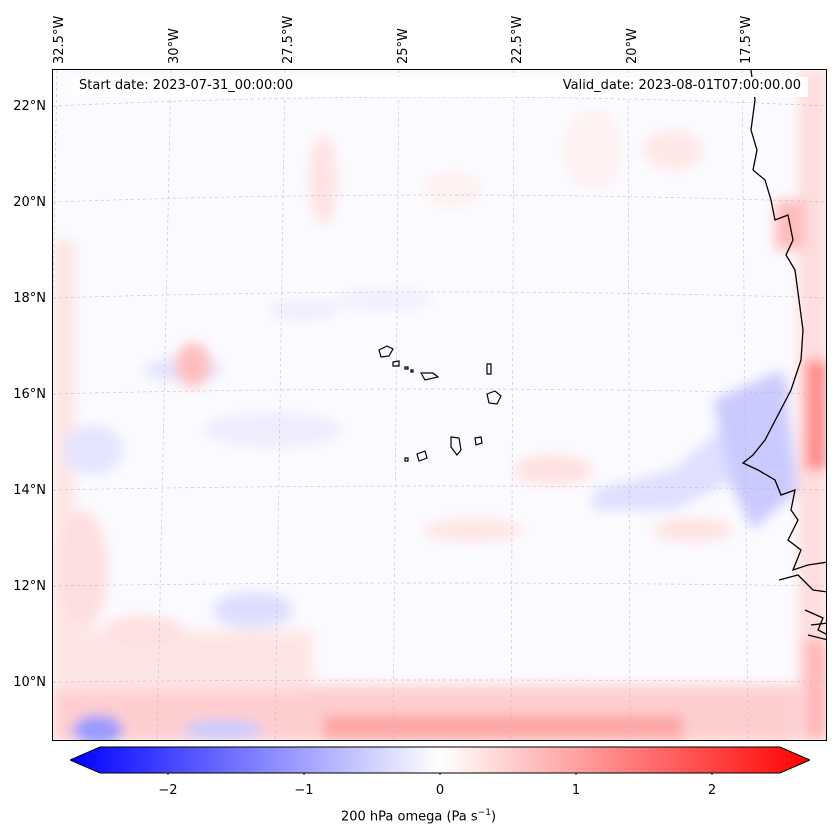 The height and width of the screenshot is (839, 837). What do you see at coordinates (29, 682) in the screenshot?
I see `lat-label: 10°N` at bounding box center [29, 682].